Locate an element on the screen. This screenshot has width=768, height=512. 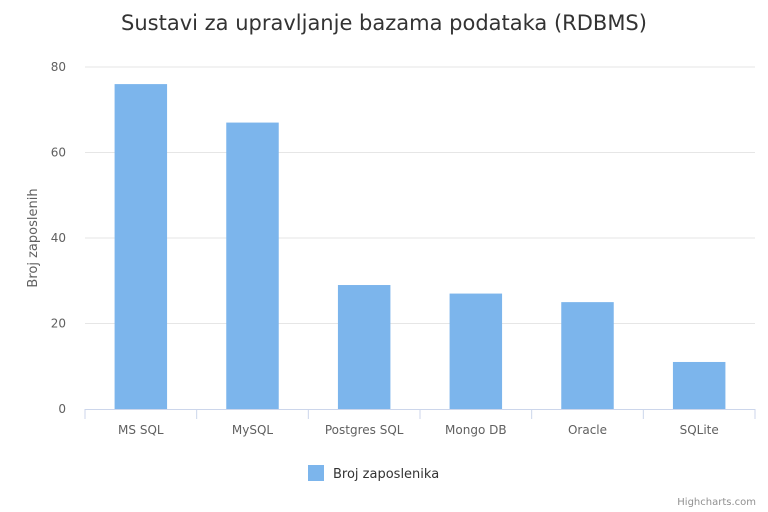
y-tick-label: 20 is located at coordinates (58, 324).